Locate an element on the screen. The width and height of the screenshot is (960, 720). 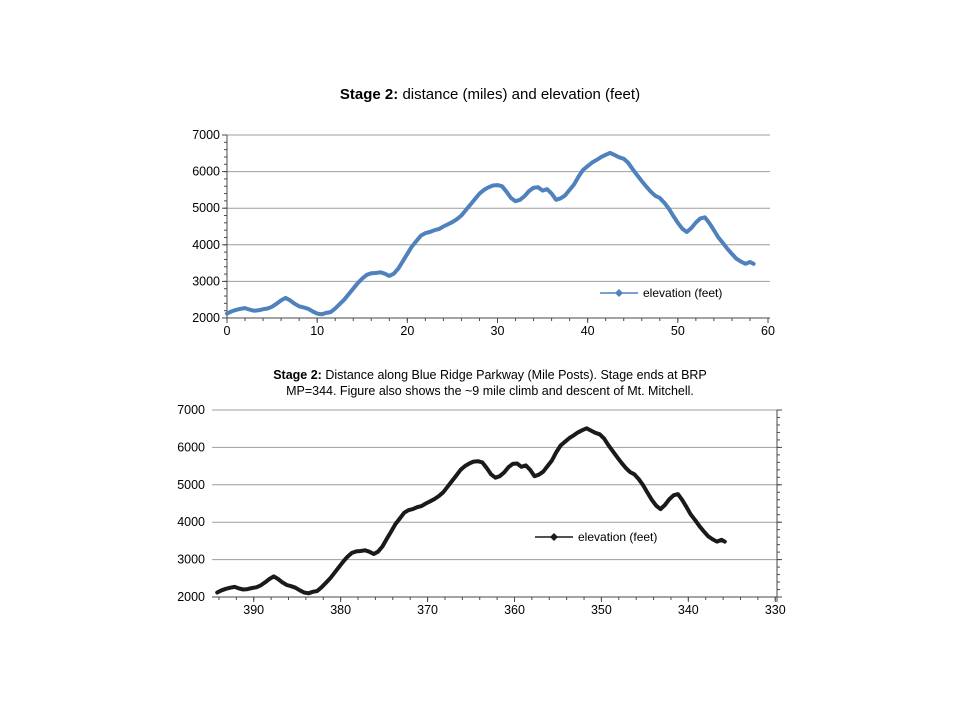
x-axis: 390 380 370 360 350 340 330 is located at coordinates (499, 606).